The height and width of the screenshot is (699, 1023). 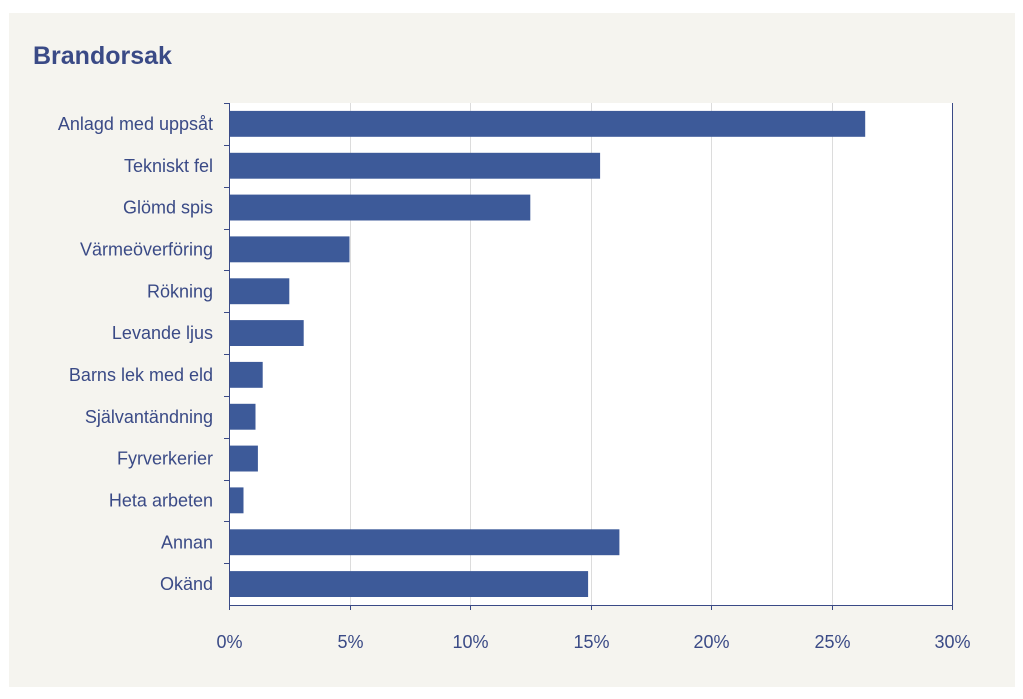 What do you see at coordinates (102, 56) in the screenshot?
I see `chart-title: Brandorsak` at bounding box center [102, 56].